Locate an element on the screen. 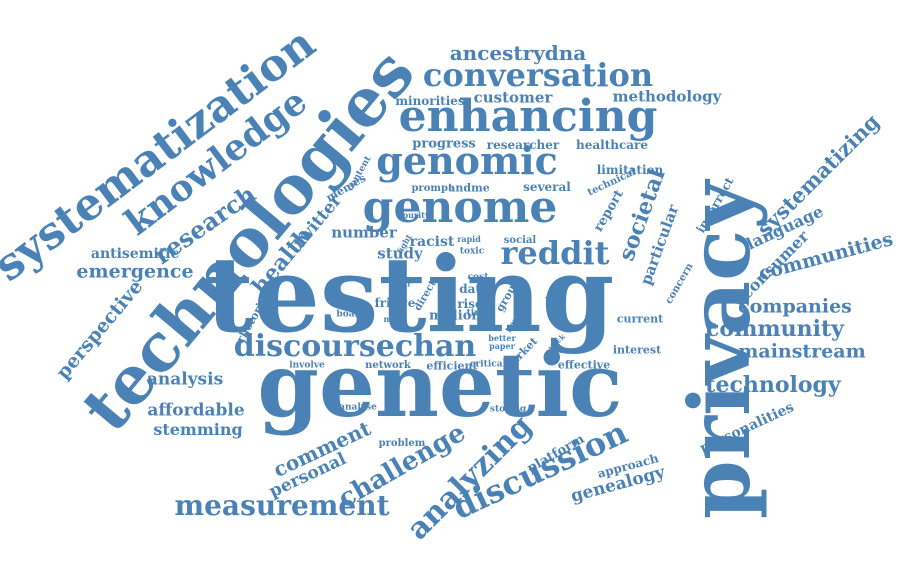  word-testing: testing is located at coordinates (410, 294).